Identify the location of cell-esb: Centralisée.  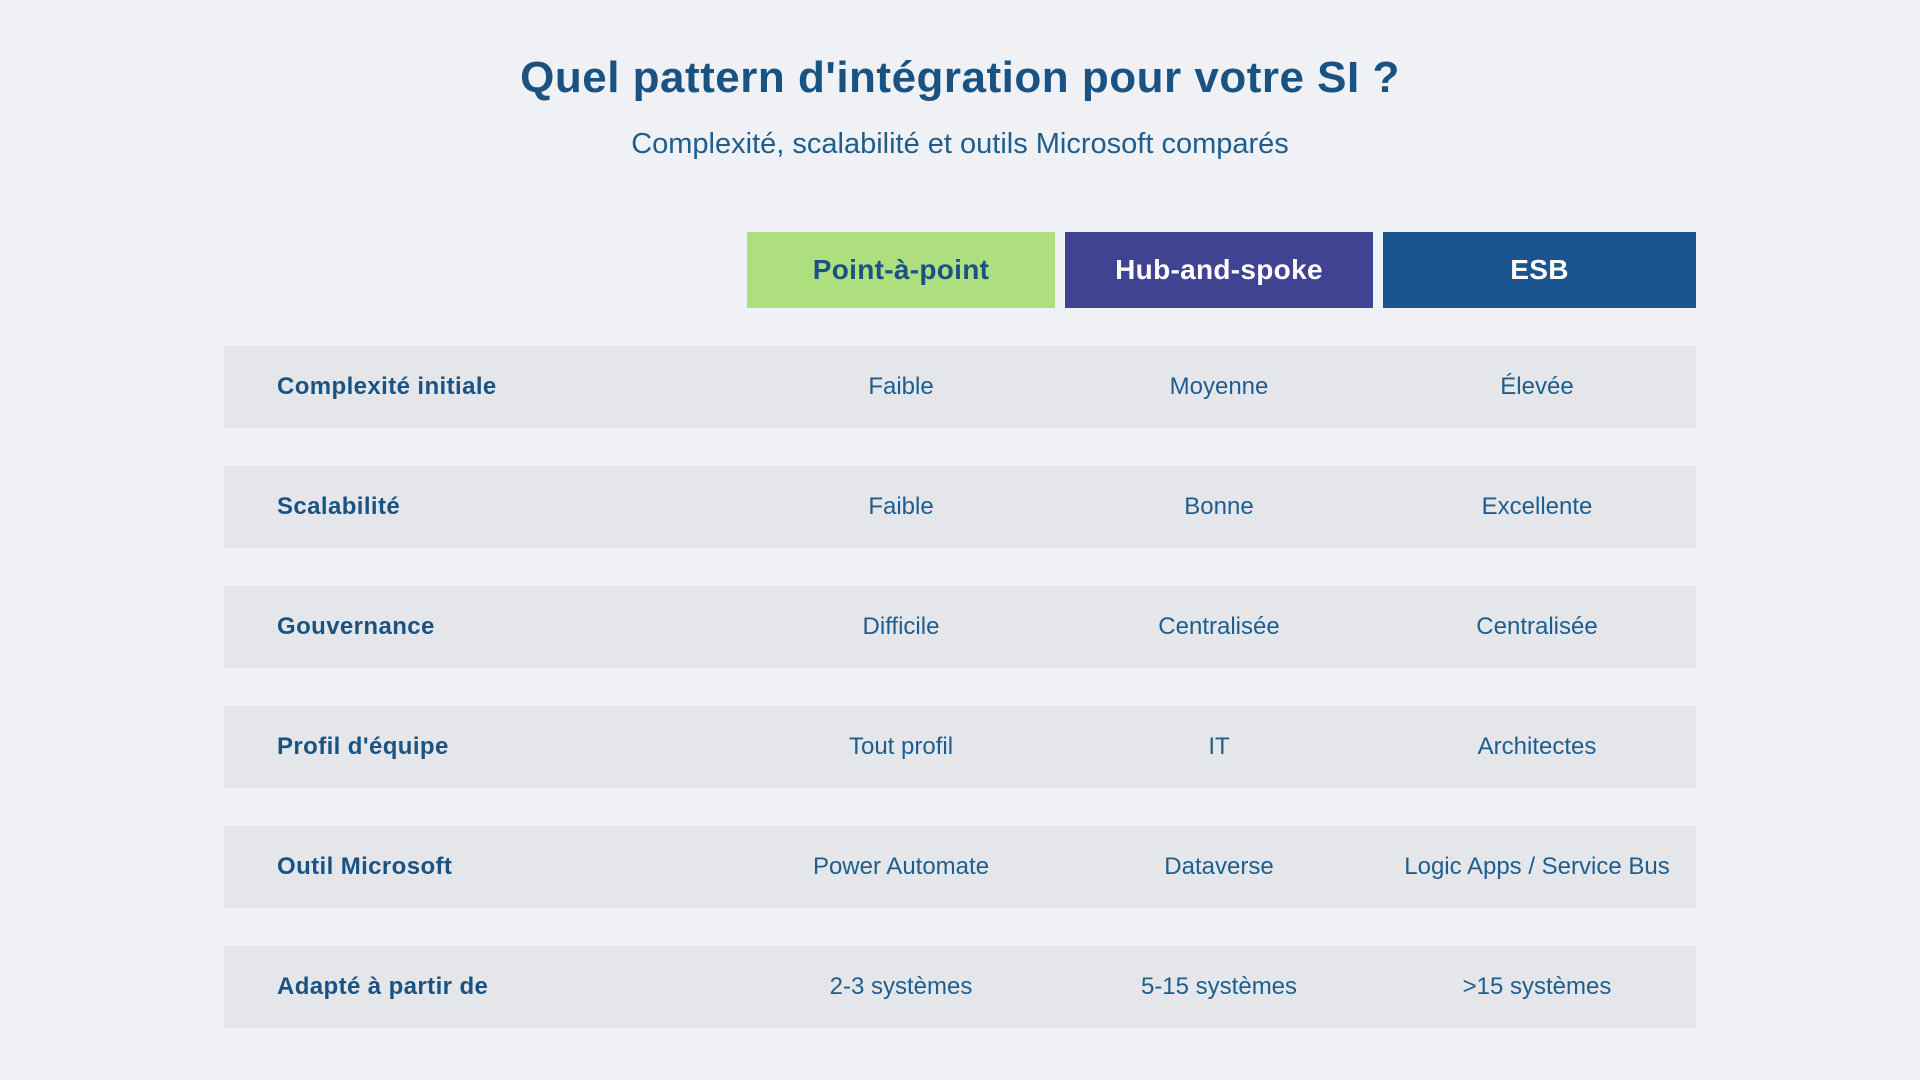
(1537, 626).